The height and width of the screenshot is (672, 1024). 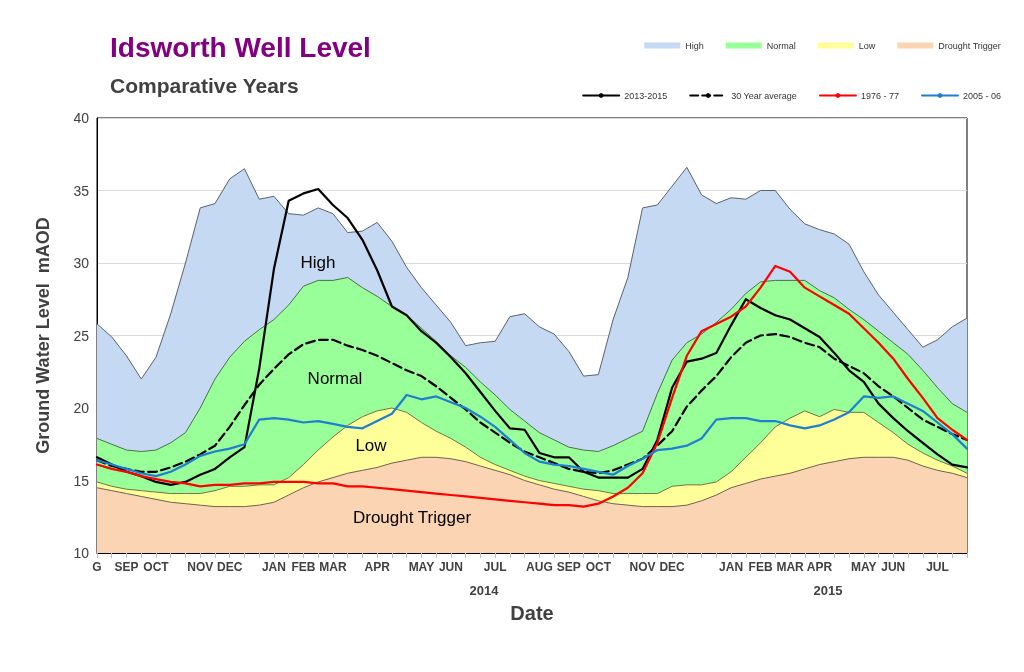 I want to click on y-tick-label: 15, so click(x=81, y=480).